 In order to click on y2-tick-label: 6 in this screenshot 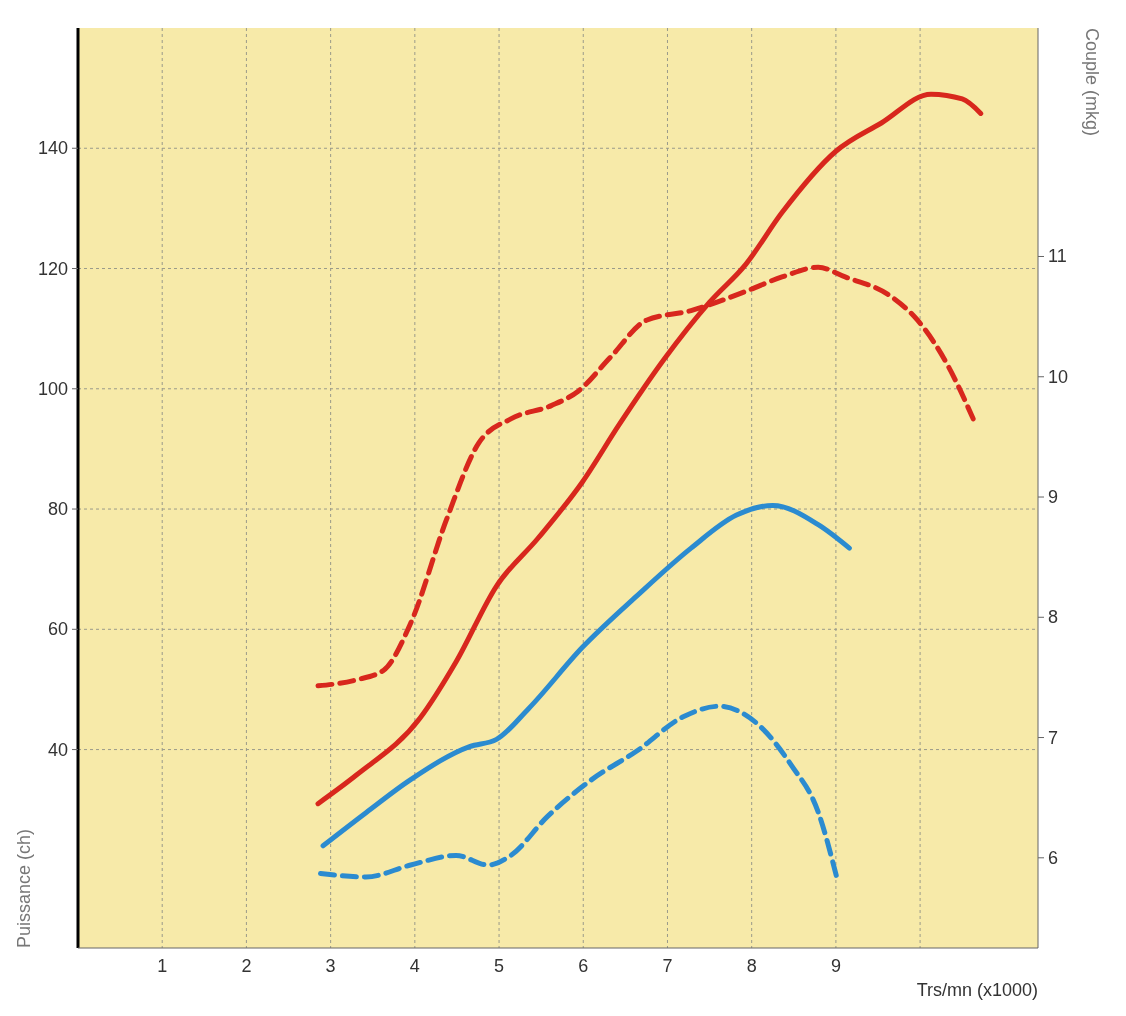, I will do `click(1053, 857)`.